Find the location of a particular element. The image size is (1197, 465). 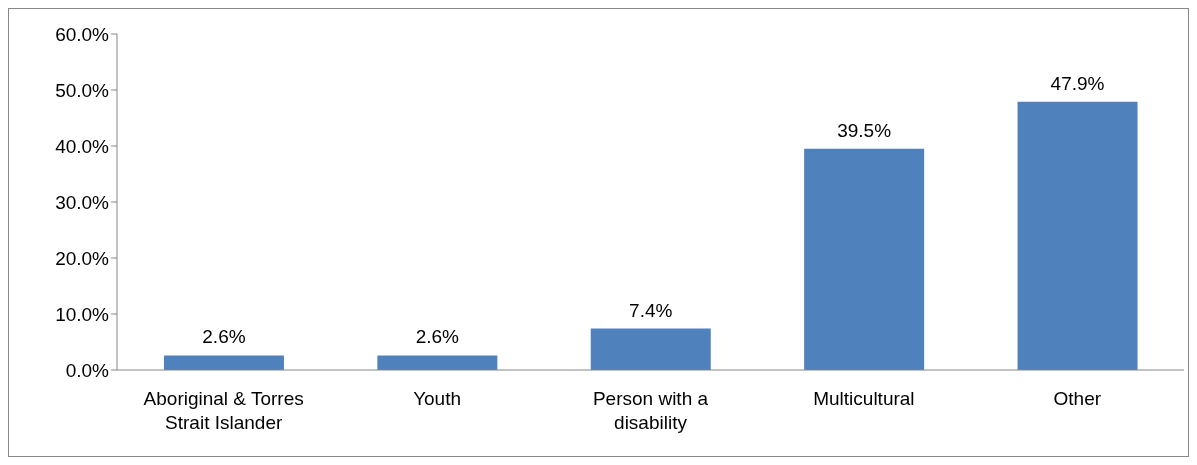

x-tick-label: Other is located at coordinates (1077, 399).